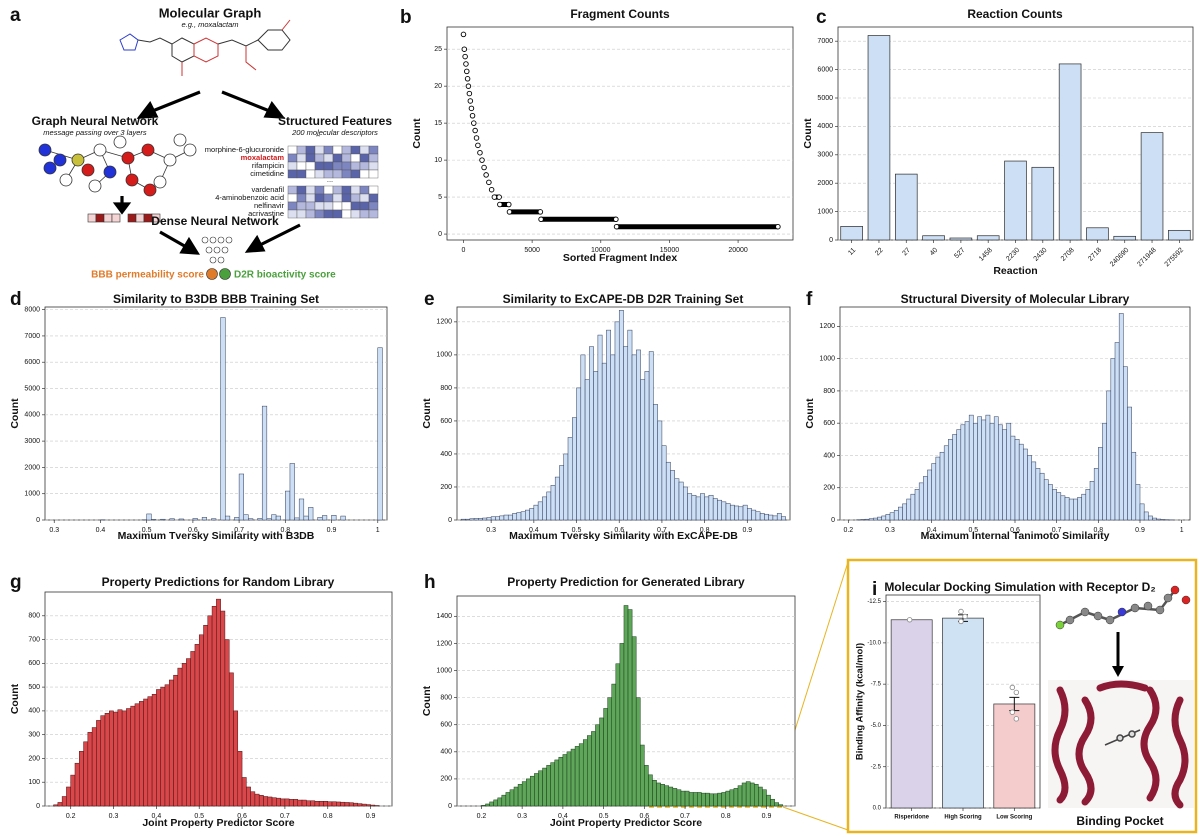 This screenshot has width=1200, height=837. I want to click on x-tick-label: 0.6, so click(644, 816).